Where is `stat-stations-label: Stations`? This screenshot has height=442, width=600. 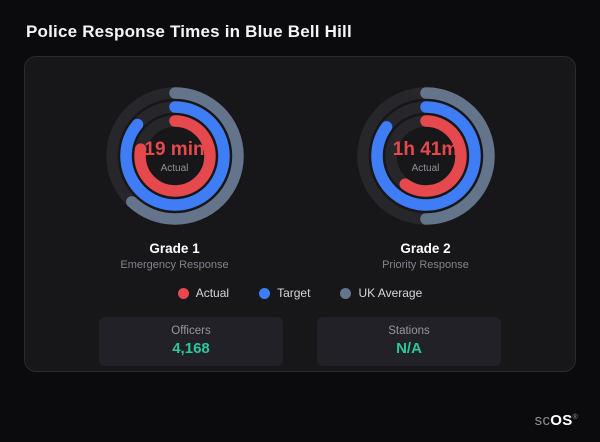 stat-stations-label: Stations is located at coordinates (409, 331).